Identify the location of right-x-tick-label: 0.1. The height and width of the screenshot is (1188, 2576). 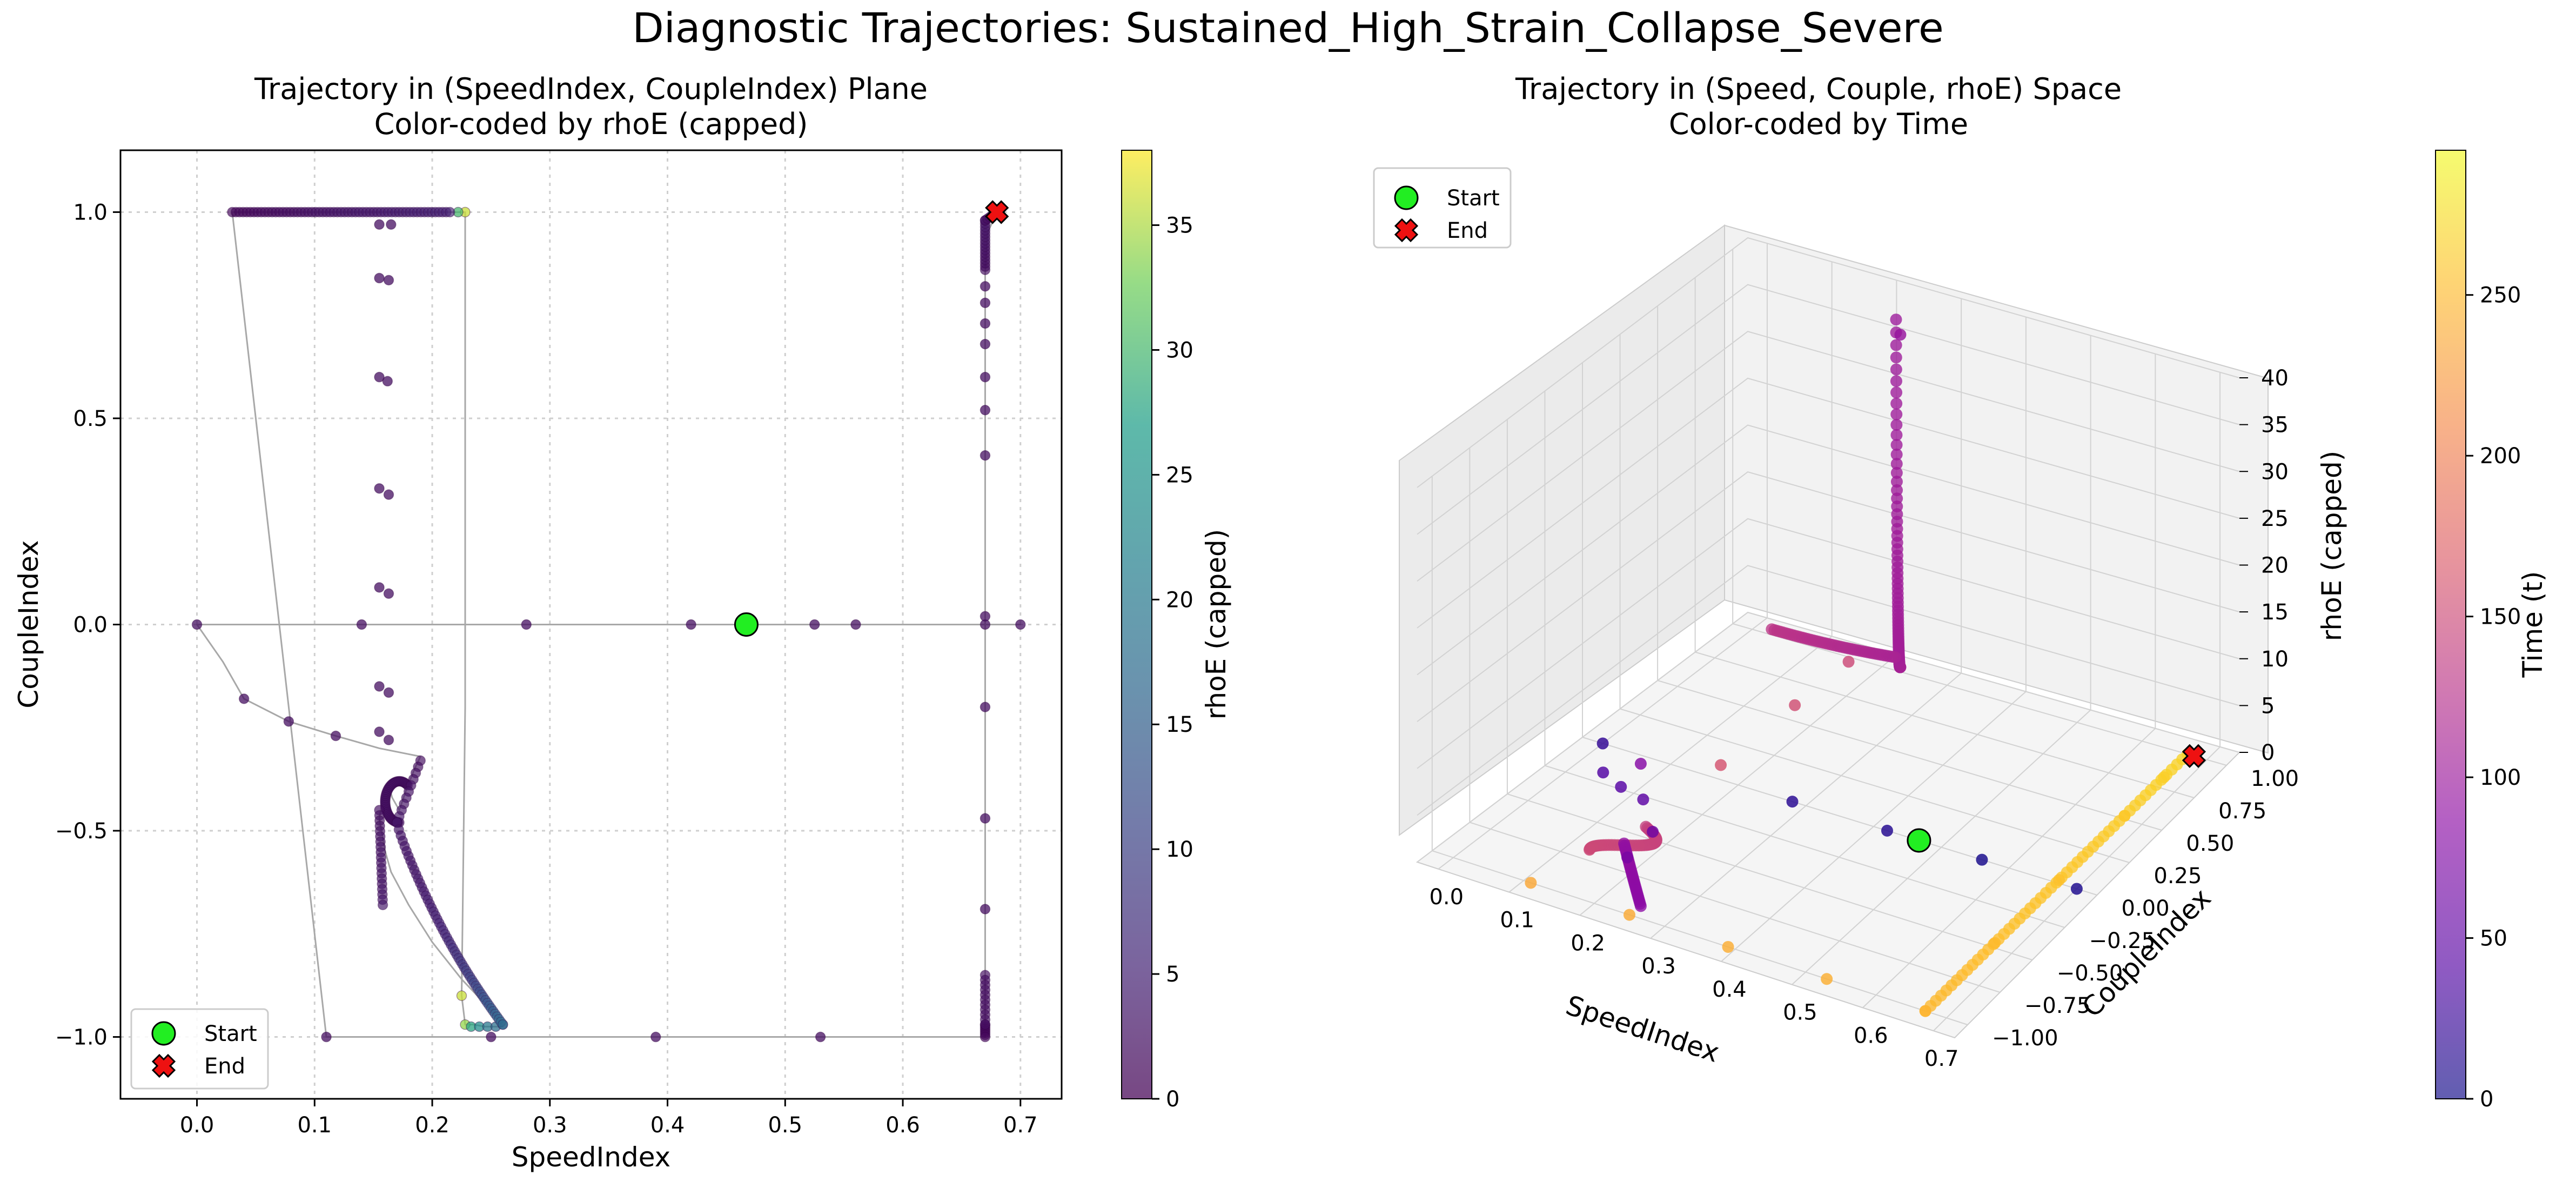
(1517, 920).